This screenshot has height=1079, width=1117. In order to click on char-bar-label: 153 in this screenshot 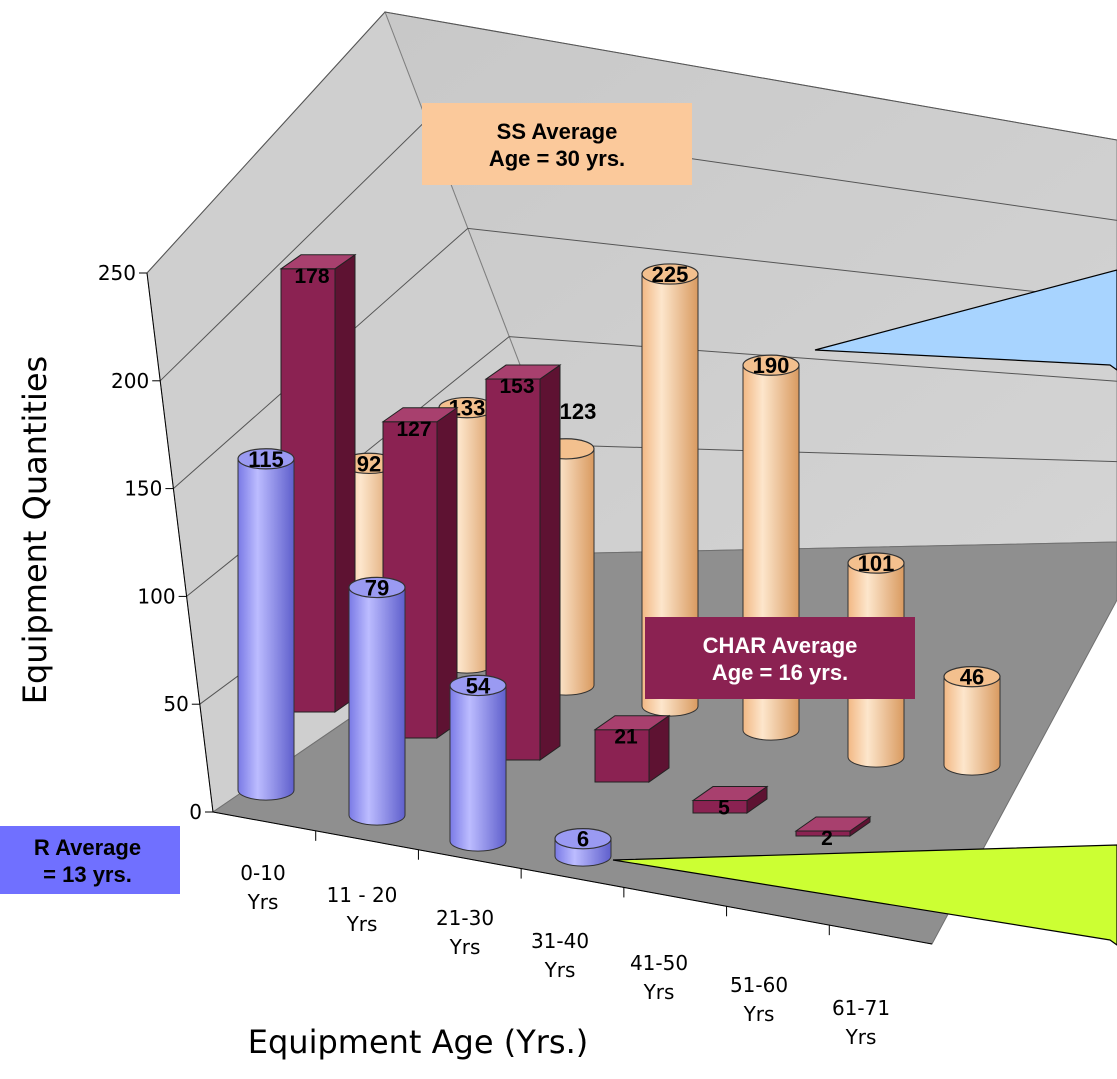, I will do `click(516, 386)`.